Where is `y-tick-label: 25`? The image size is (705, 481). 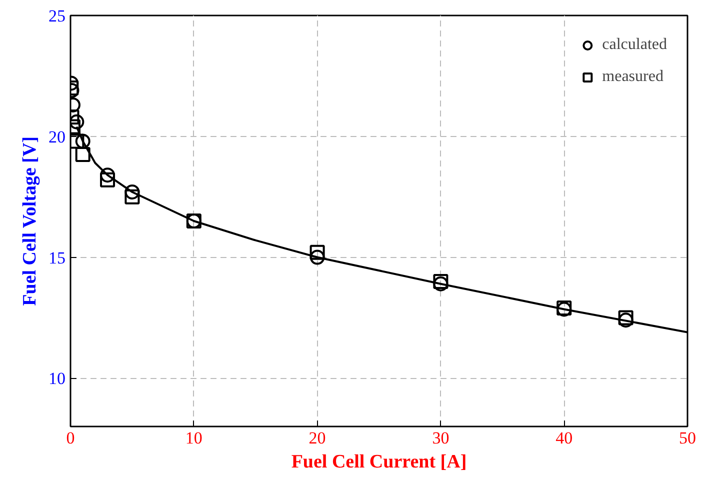 y-tick-label: 25 is located at coordinates (57, 16).